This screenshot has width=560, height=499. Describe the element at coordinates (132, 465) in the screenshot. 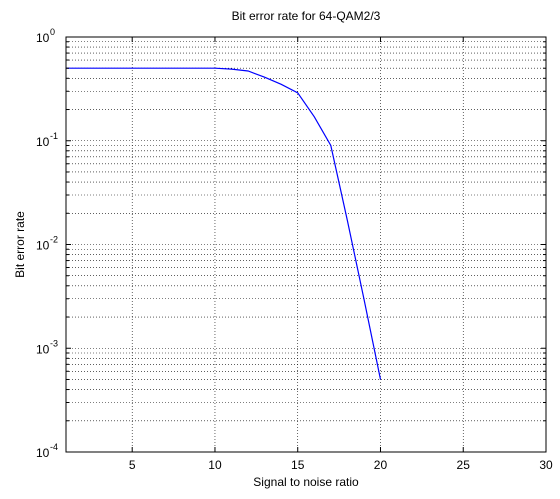

I see `x-tick-label: 5` at that location.